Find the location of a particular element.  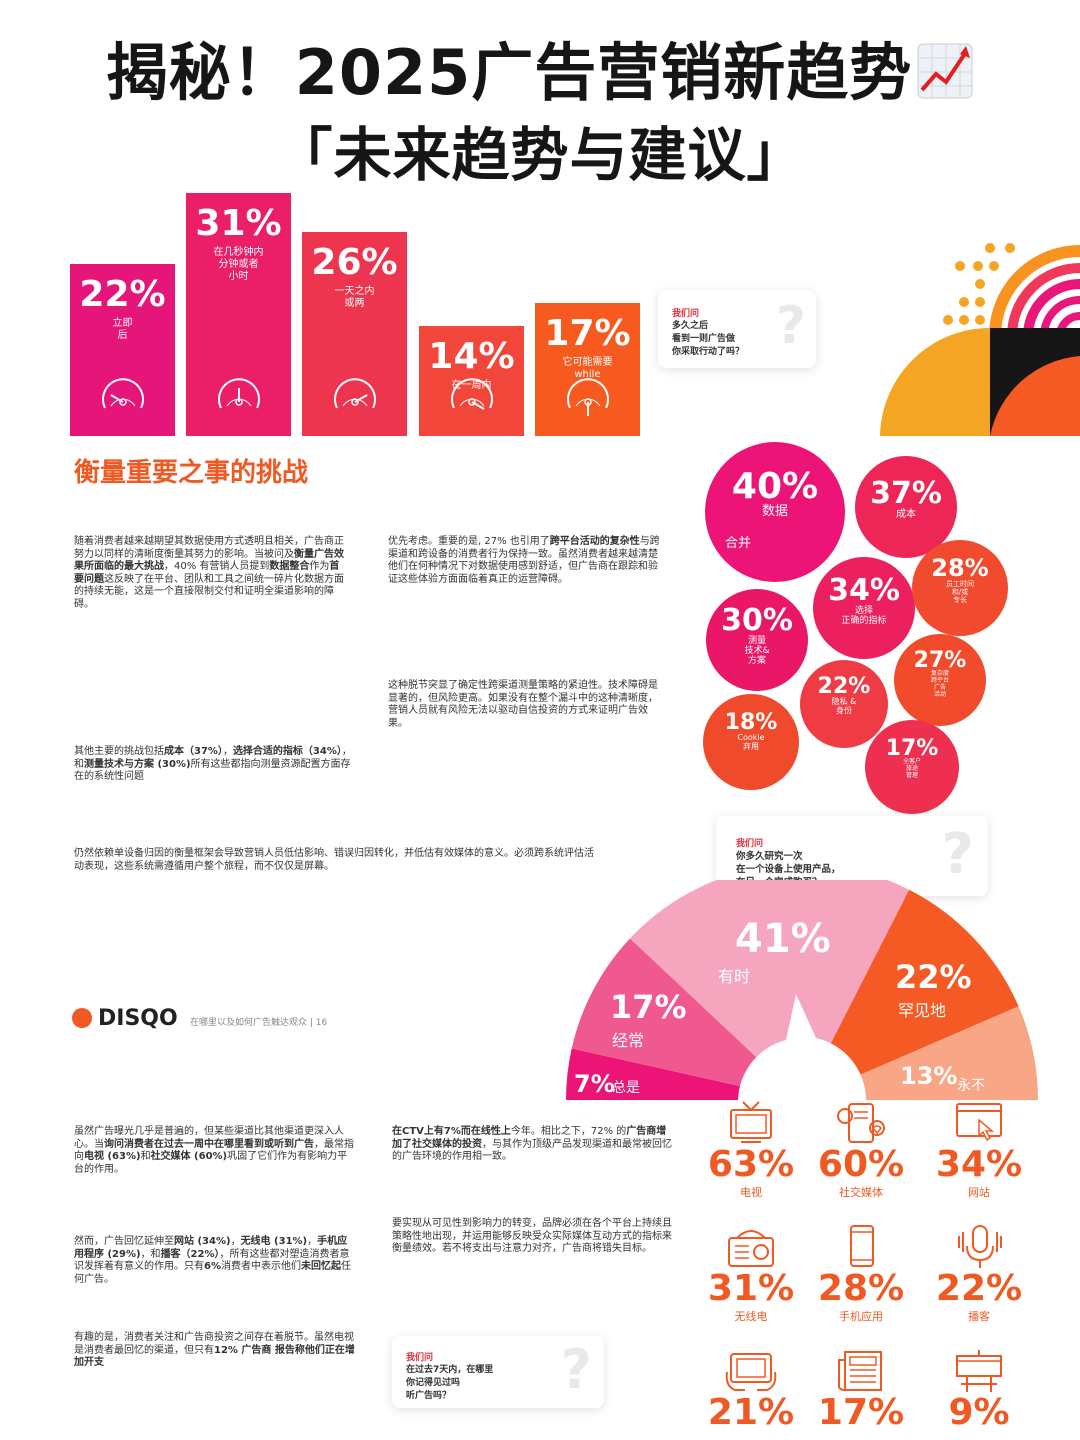

text-bold: 首要问题 is located at coordinates (207, 573).